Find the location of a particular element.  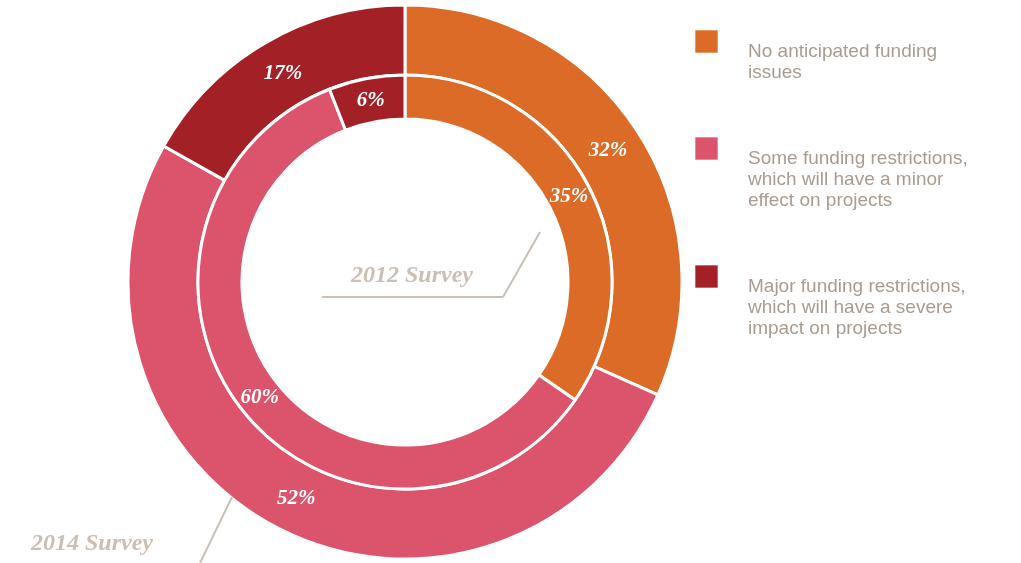

data-label: 17% is located at coordinates (283, 72).